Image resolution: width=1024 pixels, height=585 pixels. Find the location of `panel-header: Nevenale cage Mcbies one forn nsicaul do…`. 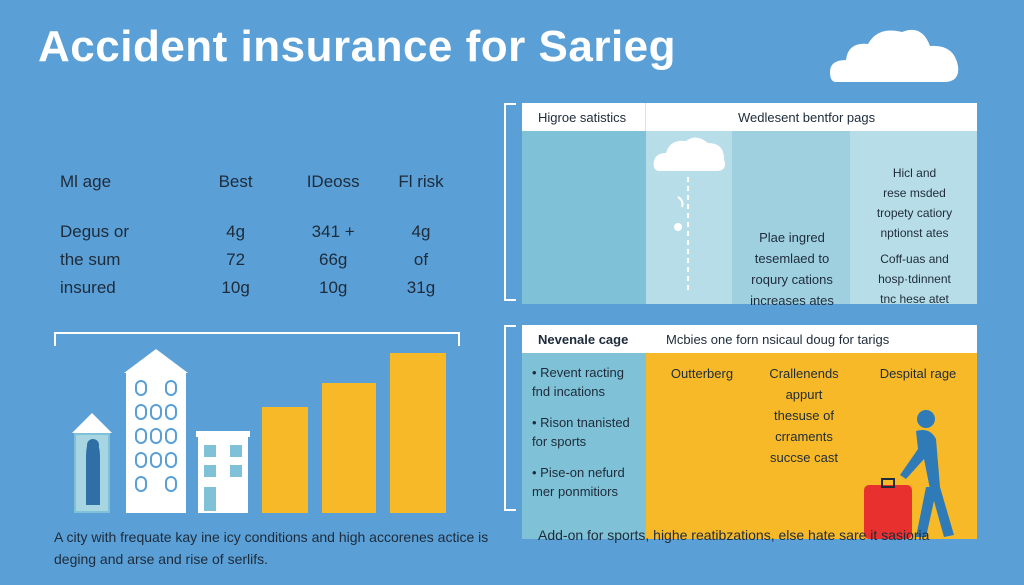

panel-header: Nevenale cage Mcbies one forn nsicaul do… is located at coordinates (749, 339).